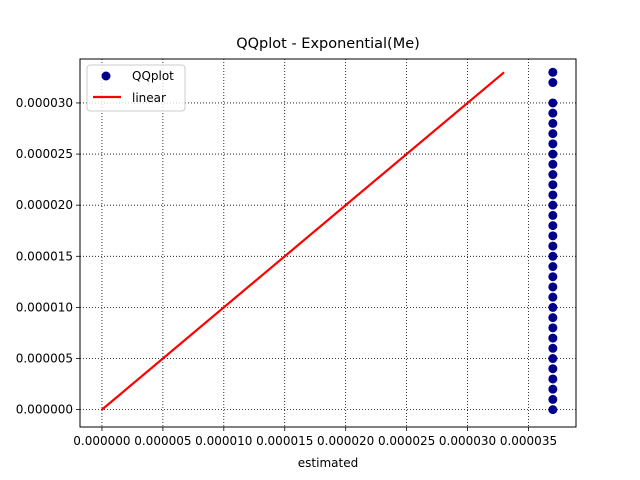 Image resolution: width=640 pixels, height=480 pixels. What do you see at coordinates (162, 441) in the screenshot?
I see `x-tick-label: 0.000005` at bounding box center [162, 441].